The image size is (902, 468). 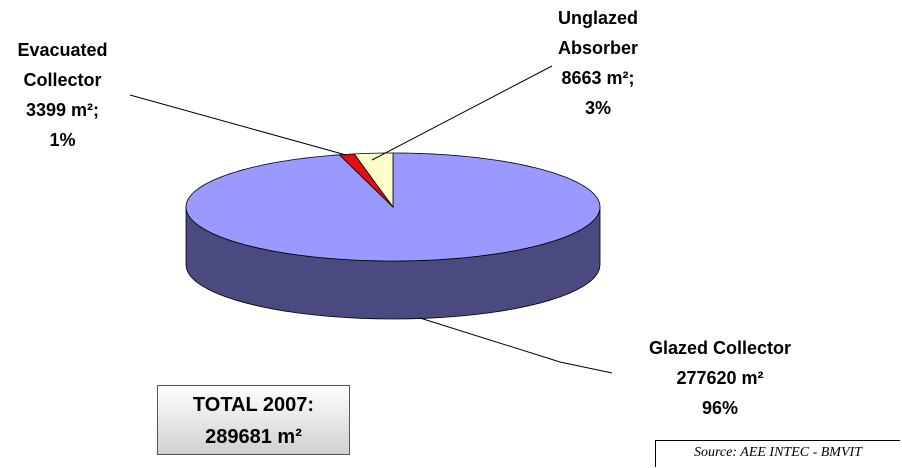 I want to click on percent-label: 96%, so click(x=720, y=408).